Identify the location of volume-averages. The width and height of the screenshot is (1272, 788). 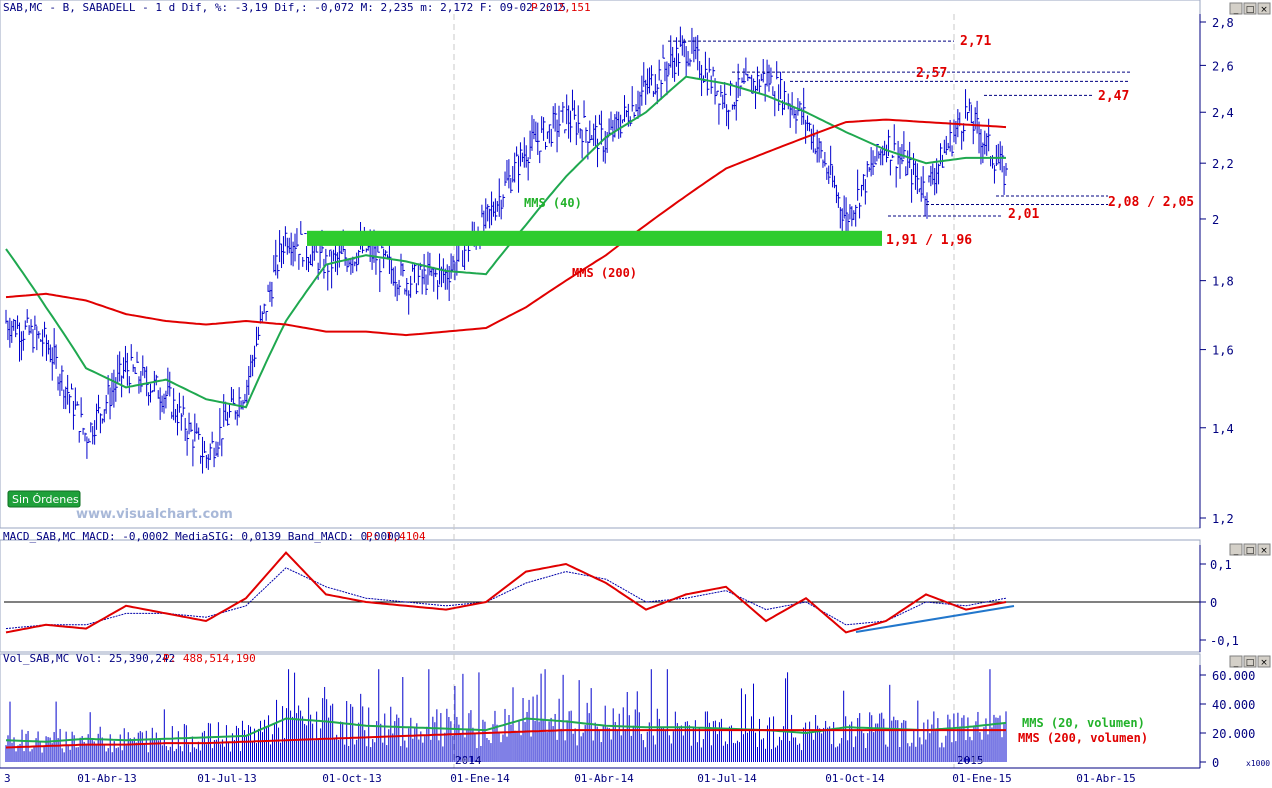
(506, 733).